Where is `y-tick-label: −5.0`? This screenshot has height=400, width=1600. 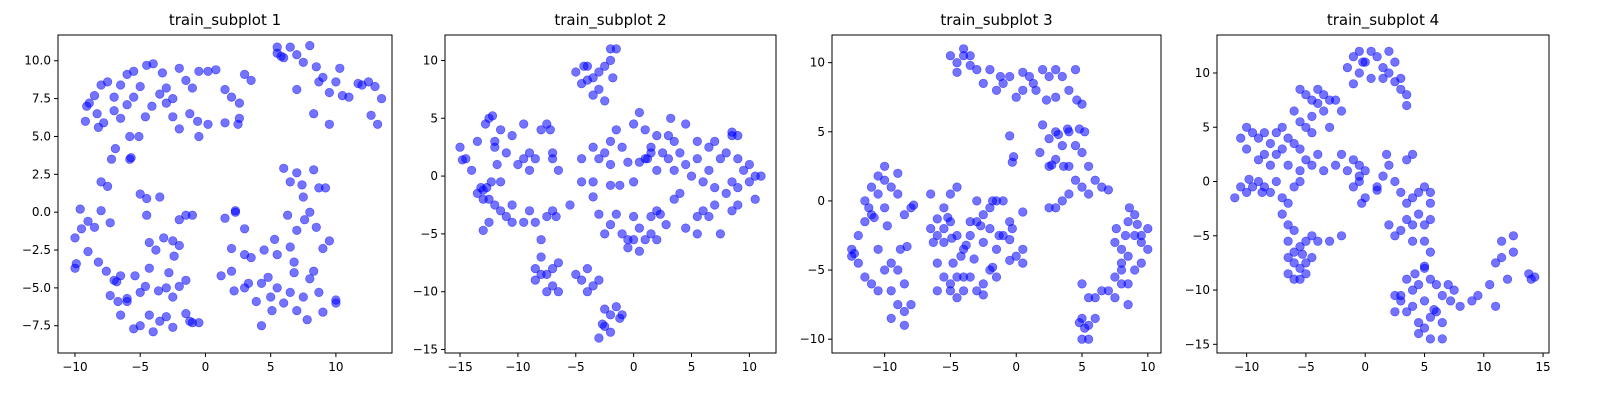
y-tick-label: −5.0 is located at coordinates (36, 288).